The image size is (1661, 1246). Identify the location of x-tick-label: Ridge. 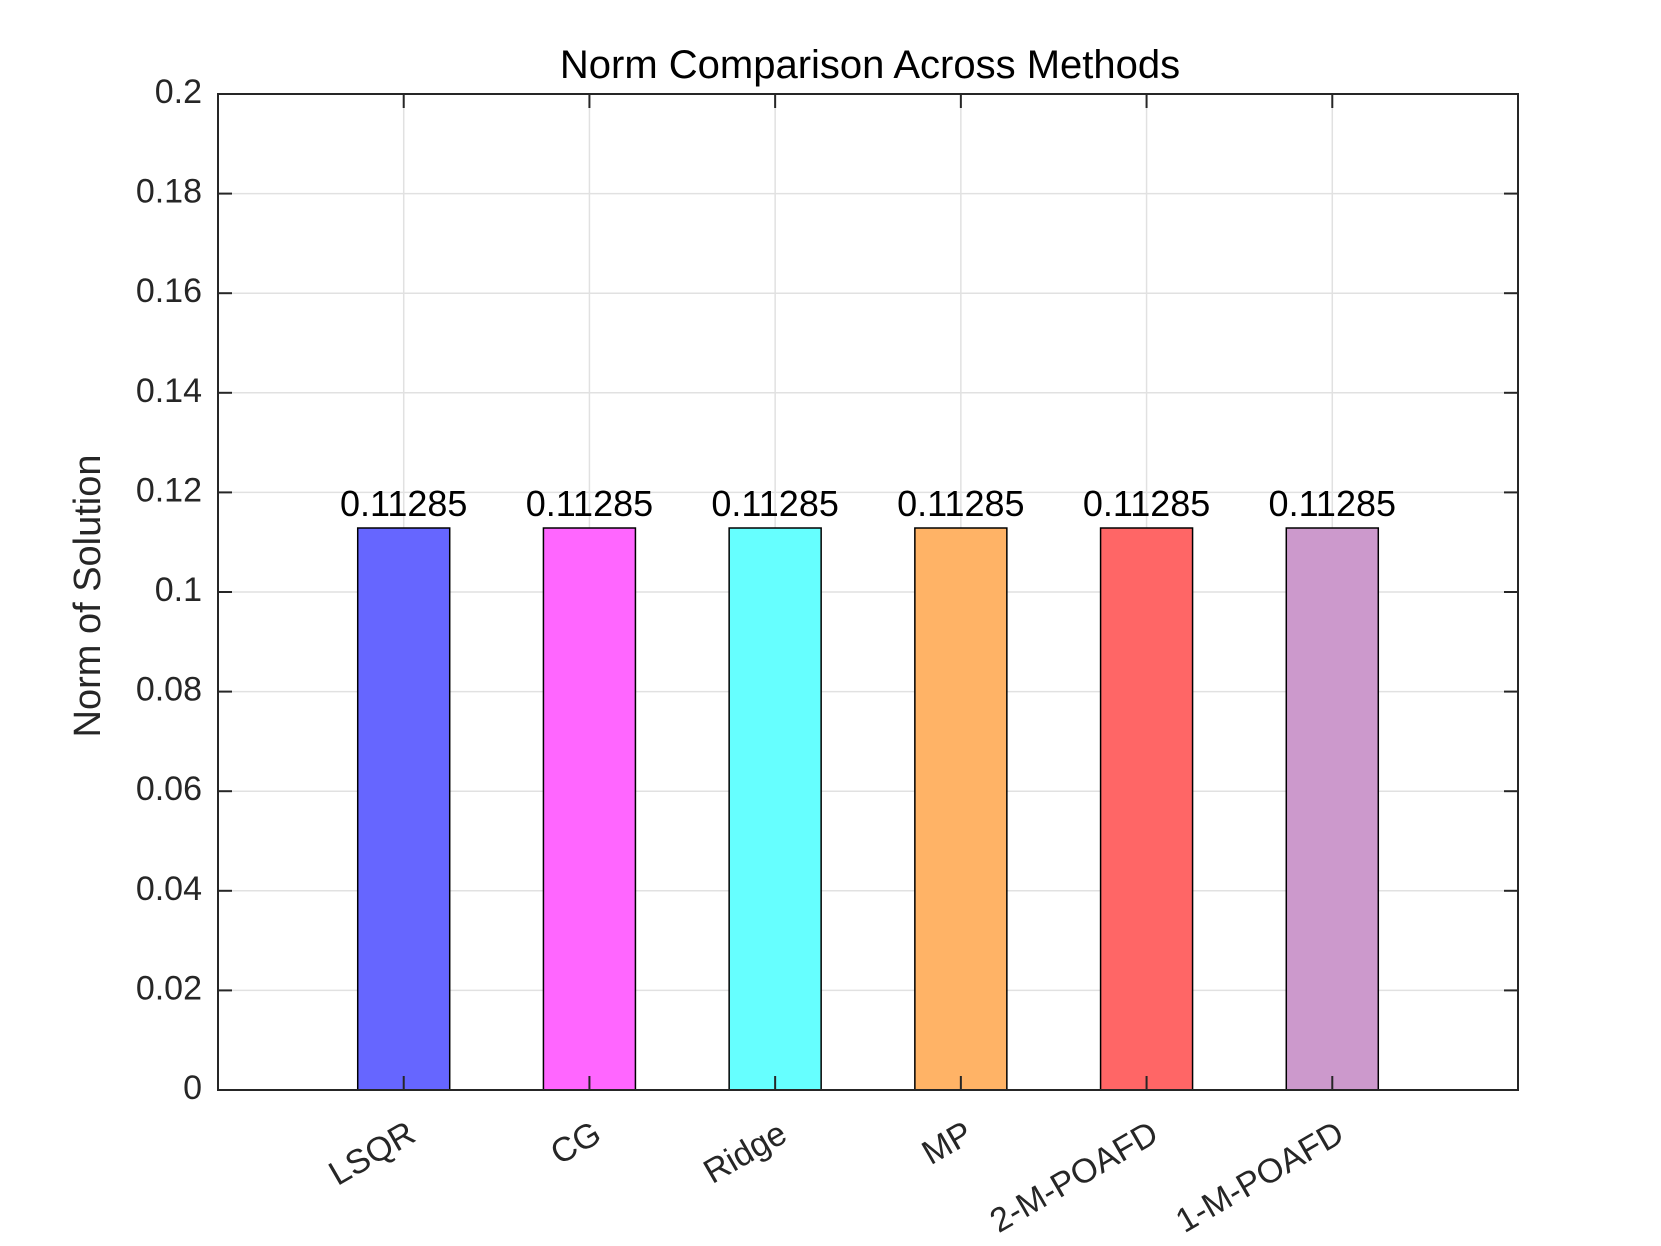
(745, 1152).